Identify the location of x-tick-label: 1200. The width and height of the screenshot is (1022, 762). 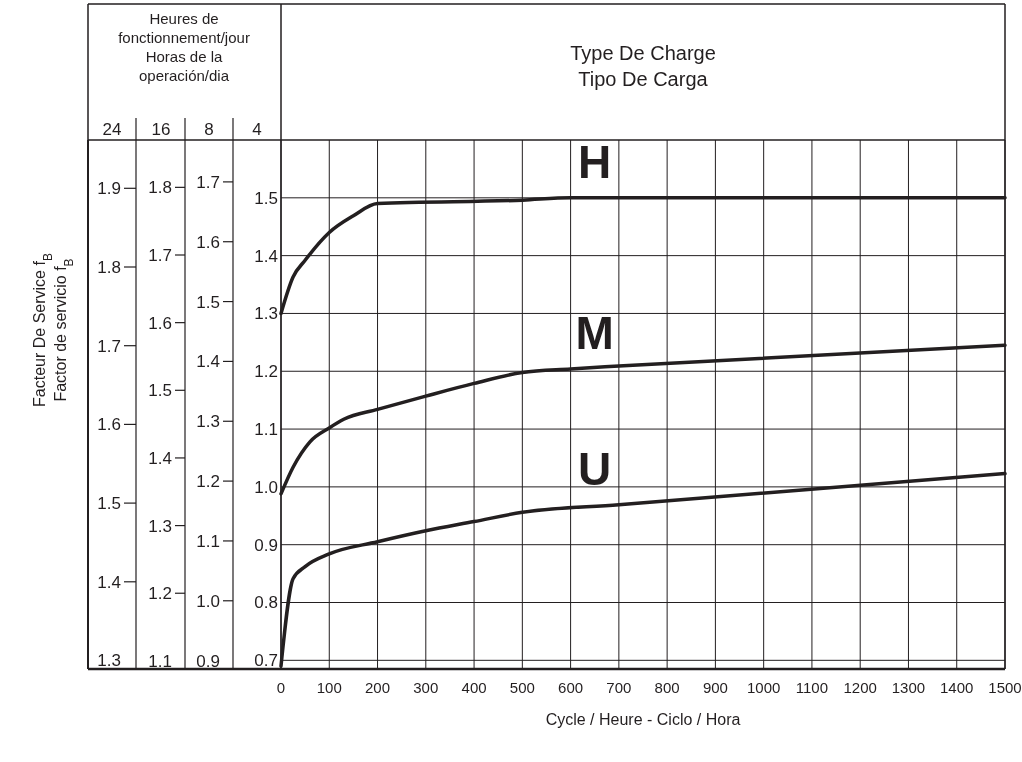
(860, 687).